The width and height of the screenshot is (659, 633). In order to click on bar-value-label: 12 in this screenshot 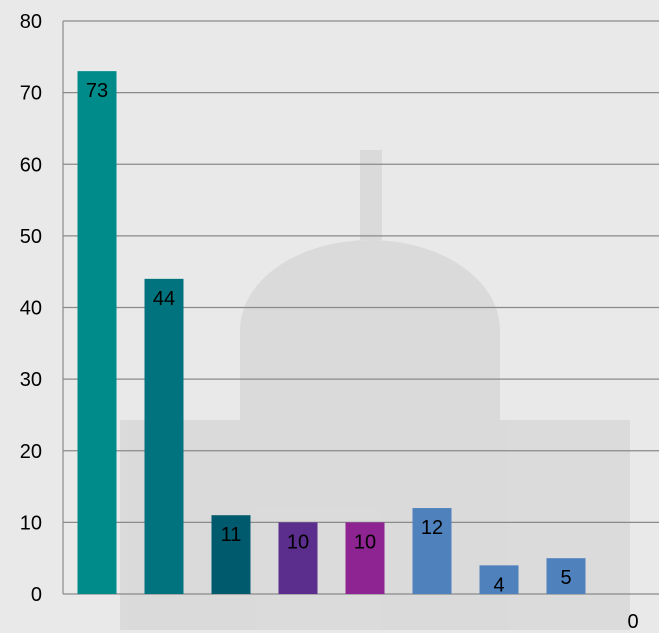, I will do `click(432, 528)`.